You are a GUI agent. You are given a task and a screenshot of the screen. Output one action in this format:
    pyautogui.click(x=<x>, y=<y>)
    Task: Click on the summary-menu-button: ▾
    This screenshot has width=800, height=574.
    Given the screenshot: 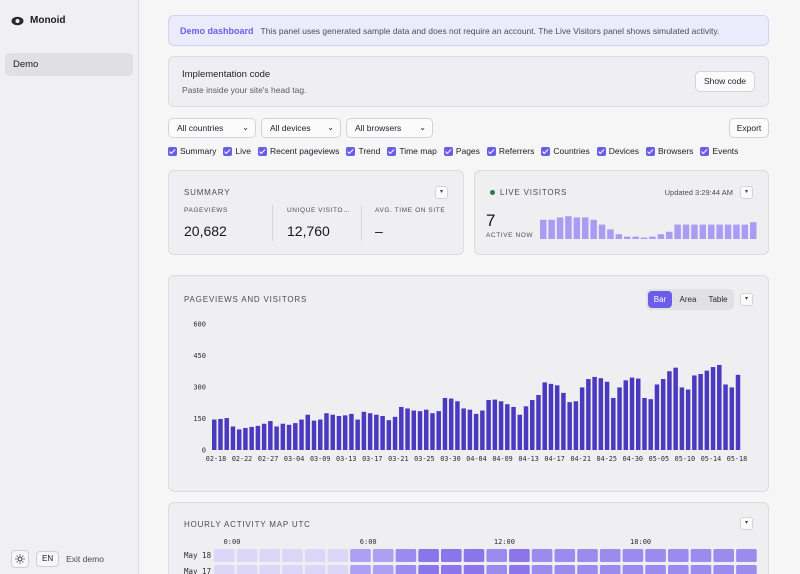 What is the action you would take?
    pyautogui.click(x=441, y=192)
    